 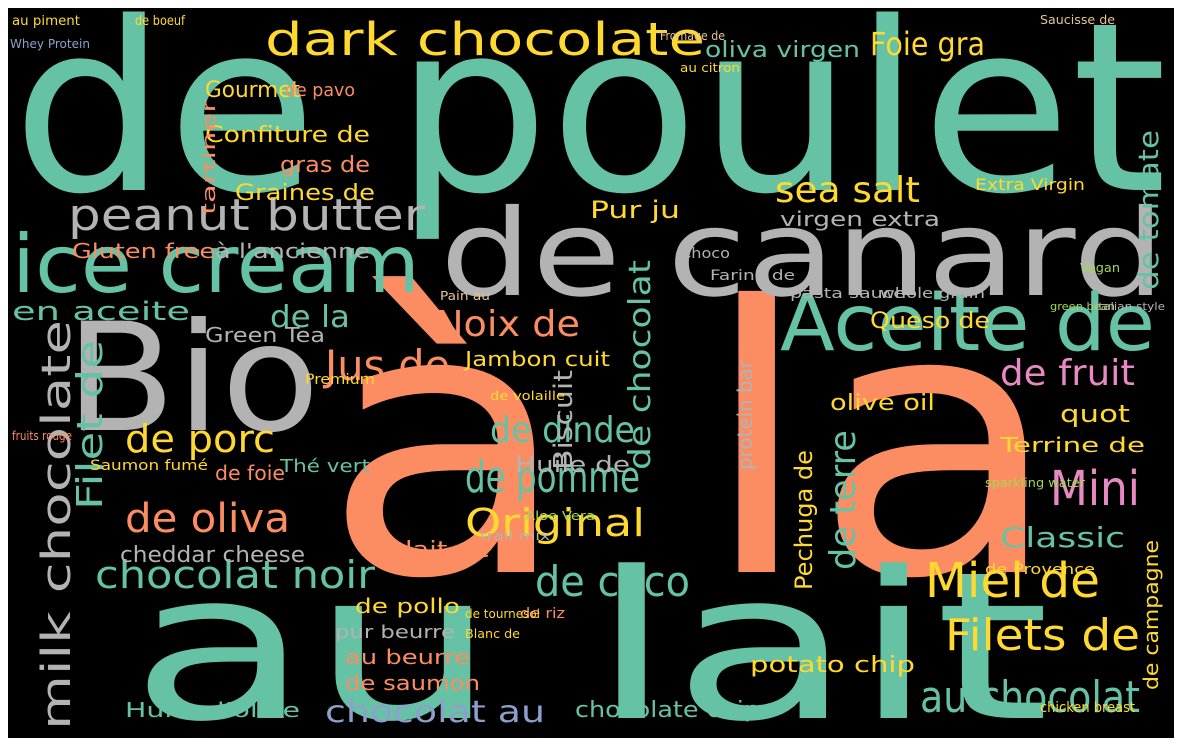 What do you see at coordinates (1040, 570) in the screenshot?
I see `word: de Provence` at bounding box center [1040, 570].